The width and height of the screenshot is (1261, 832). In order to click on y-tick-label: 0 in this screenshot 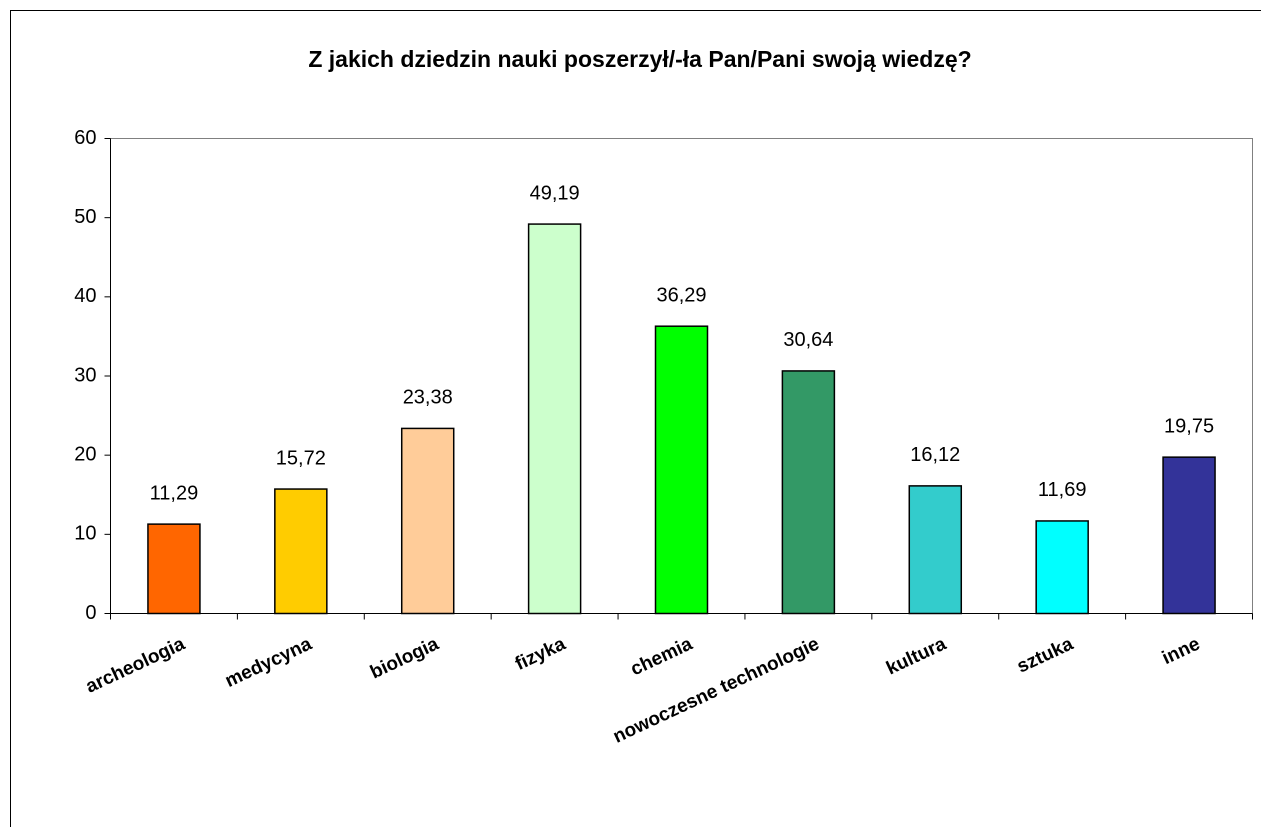, I will do `click(90, 613)`.